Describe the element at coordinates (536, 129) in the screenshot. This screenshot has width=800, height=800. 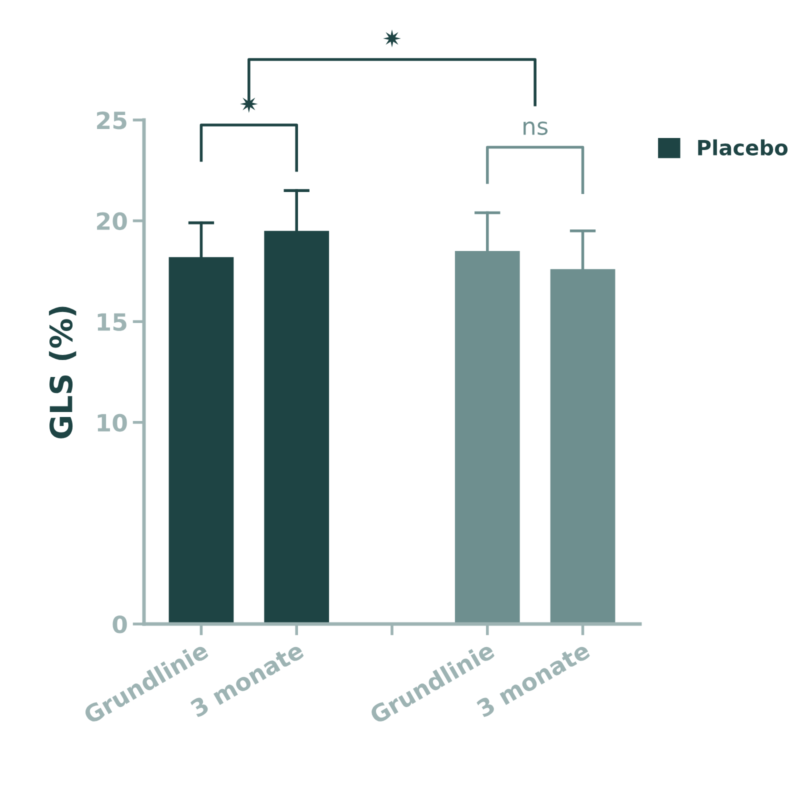
I see `annotation: ns` at that location.